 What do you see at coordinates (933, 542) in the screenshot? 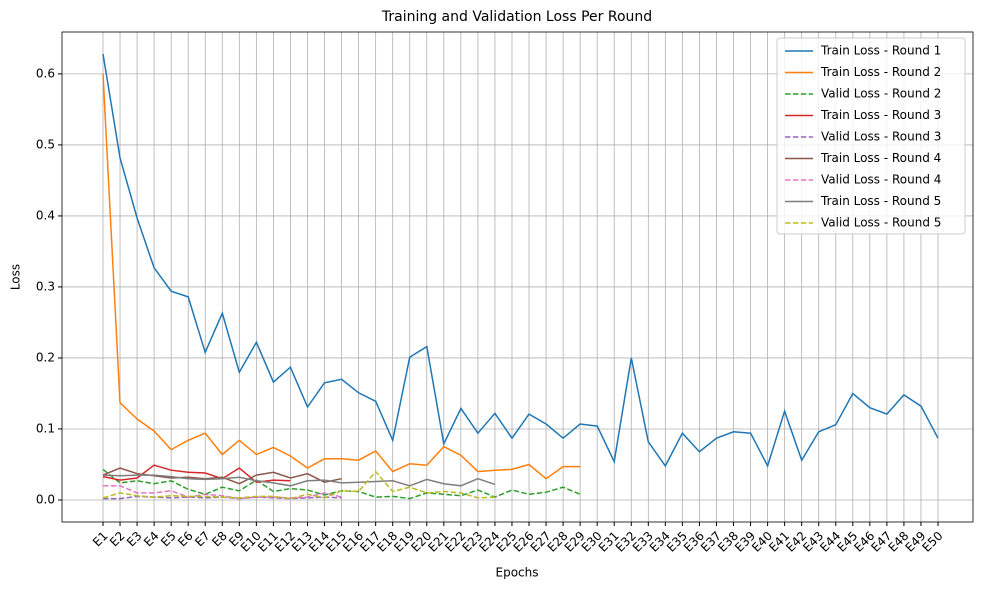
I see `x-tick-label: E50` at bounding box center [933, 542].